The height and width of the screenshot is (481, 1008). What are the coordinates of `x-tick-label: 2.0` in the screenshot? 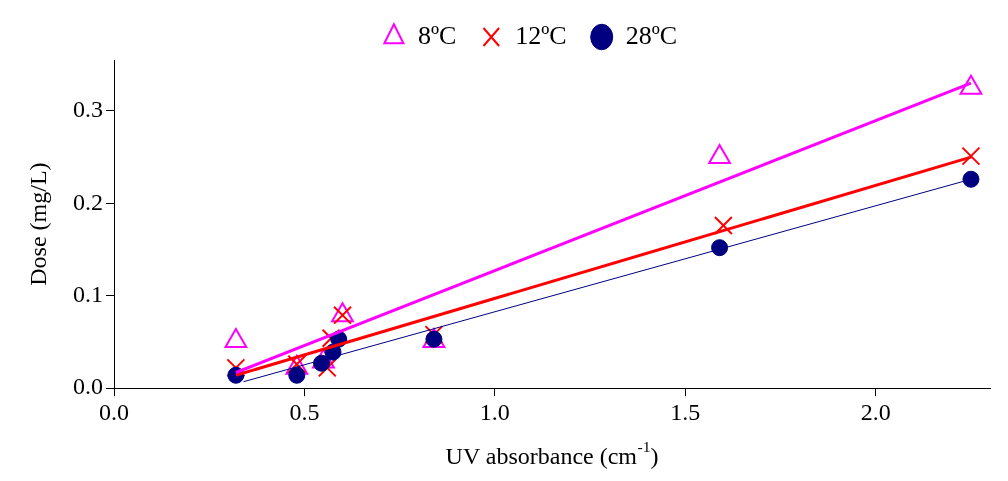 It's located at (875, 411).